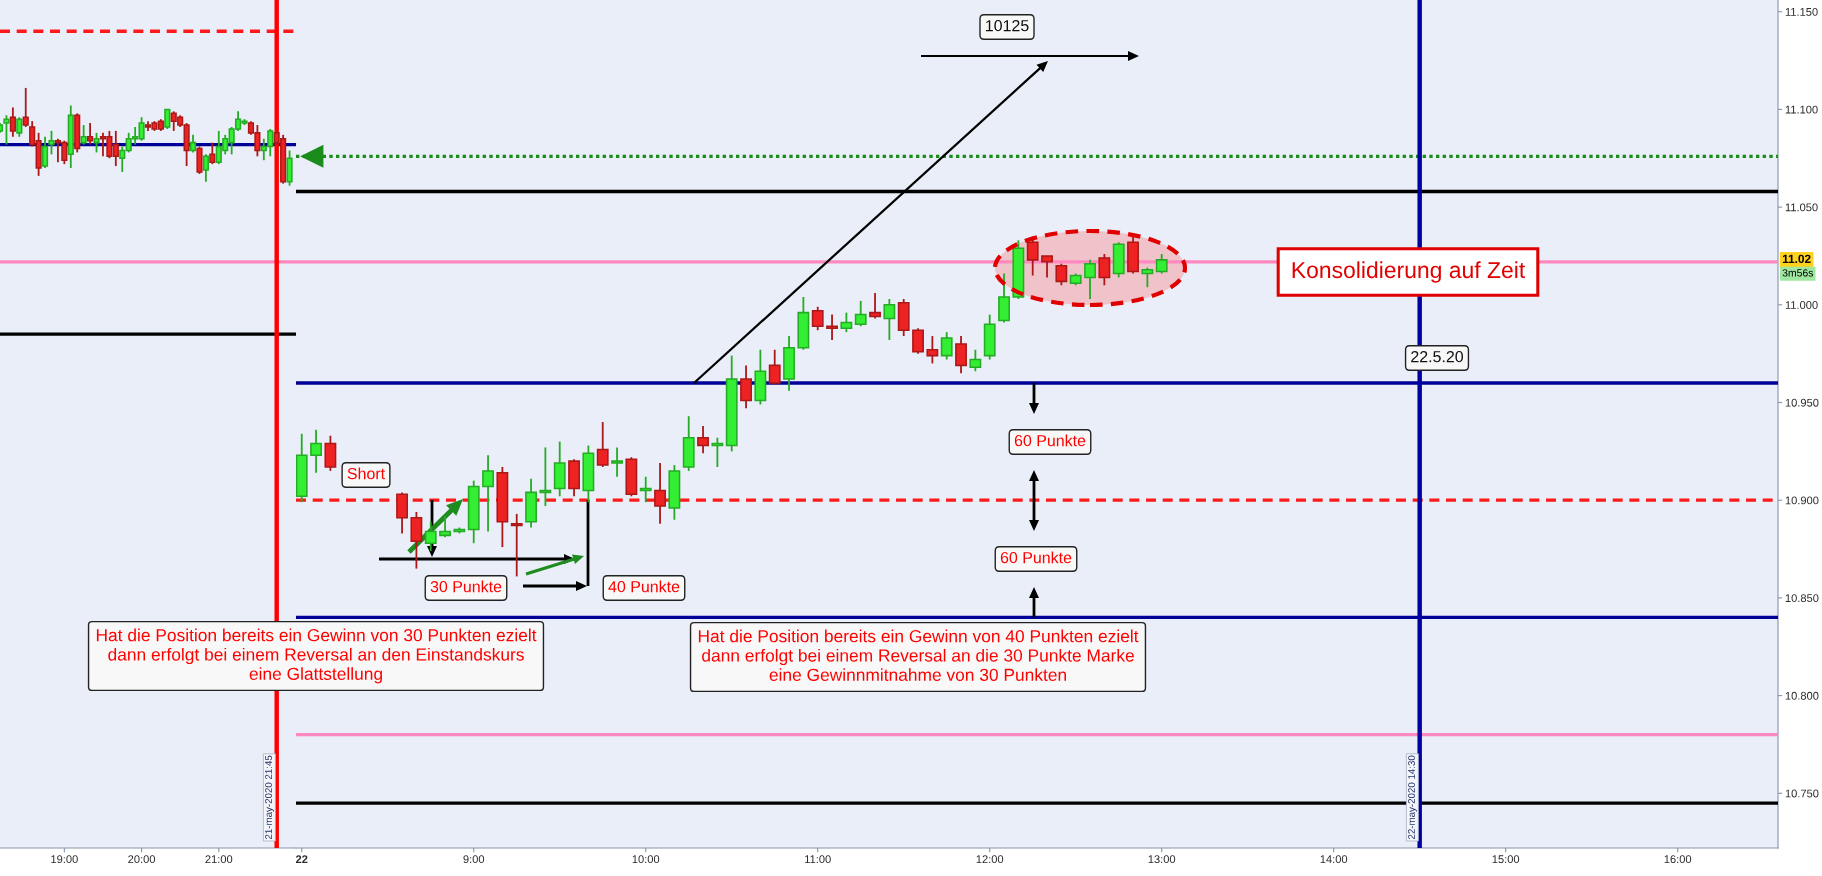 The width and height of the screenshot is (1822, 876). I want to click on x-tick-label: 22, so click(301, 859).